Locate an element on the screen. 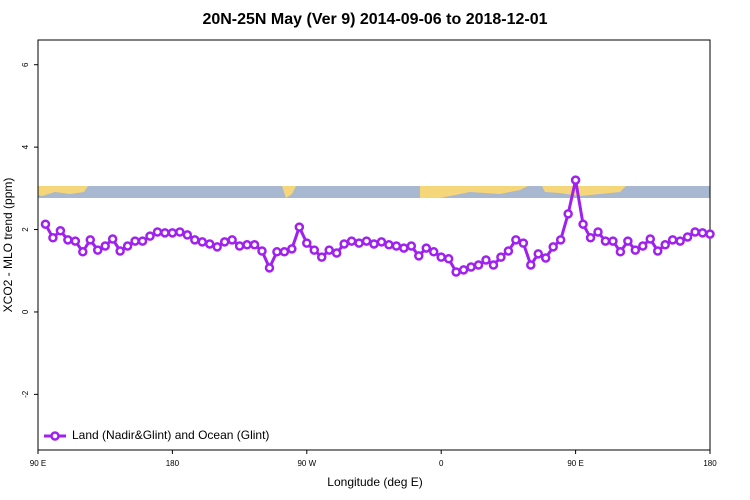 Image resolution: width=750 pixels, height=500 pixels. legend-label: Land (Nadir&Glint) and Ocean (Glint) is located at coordinates (170, 435).